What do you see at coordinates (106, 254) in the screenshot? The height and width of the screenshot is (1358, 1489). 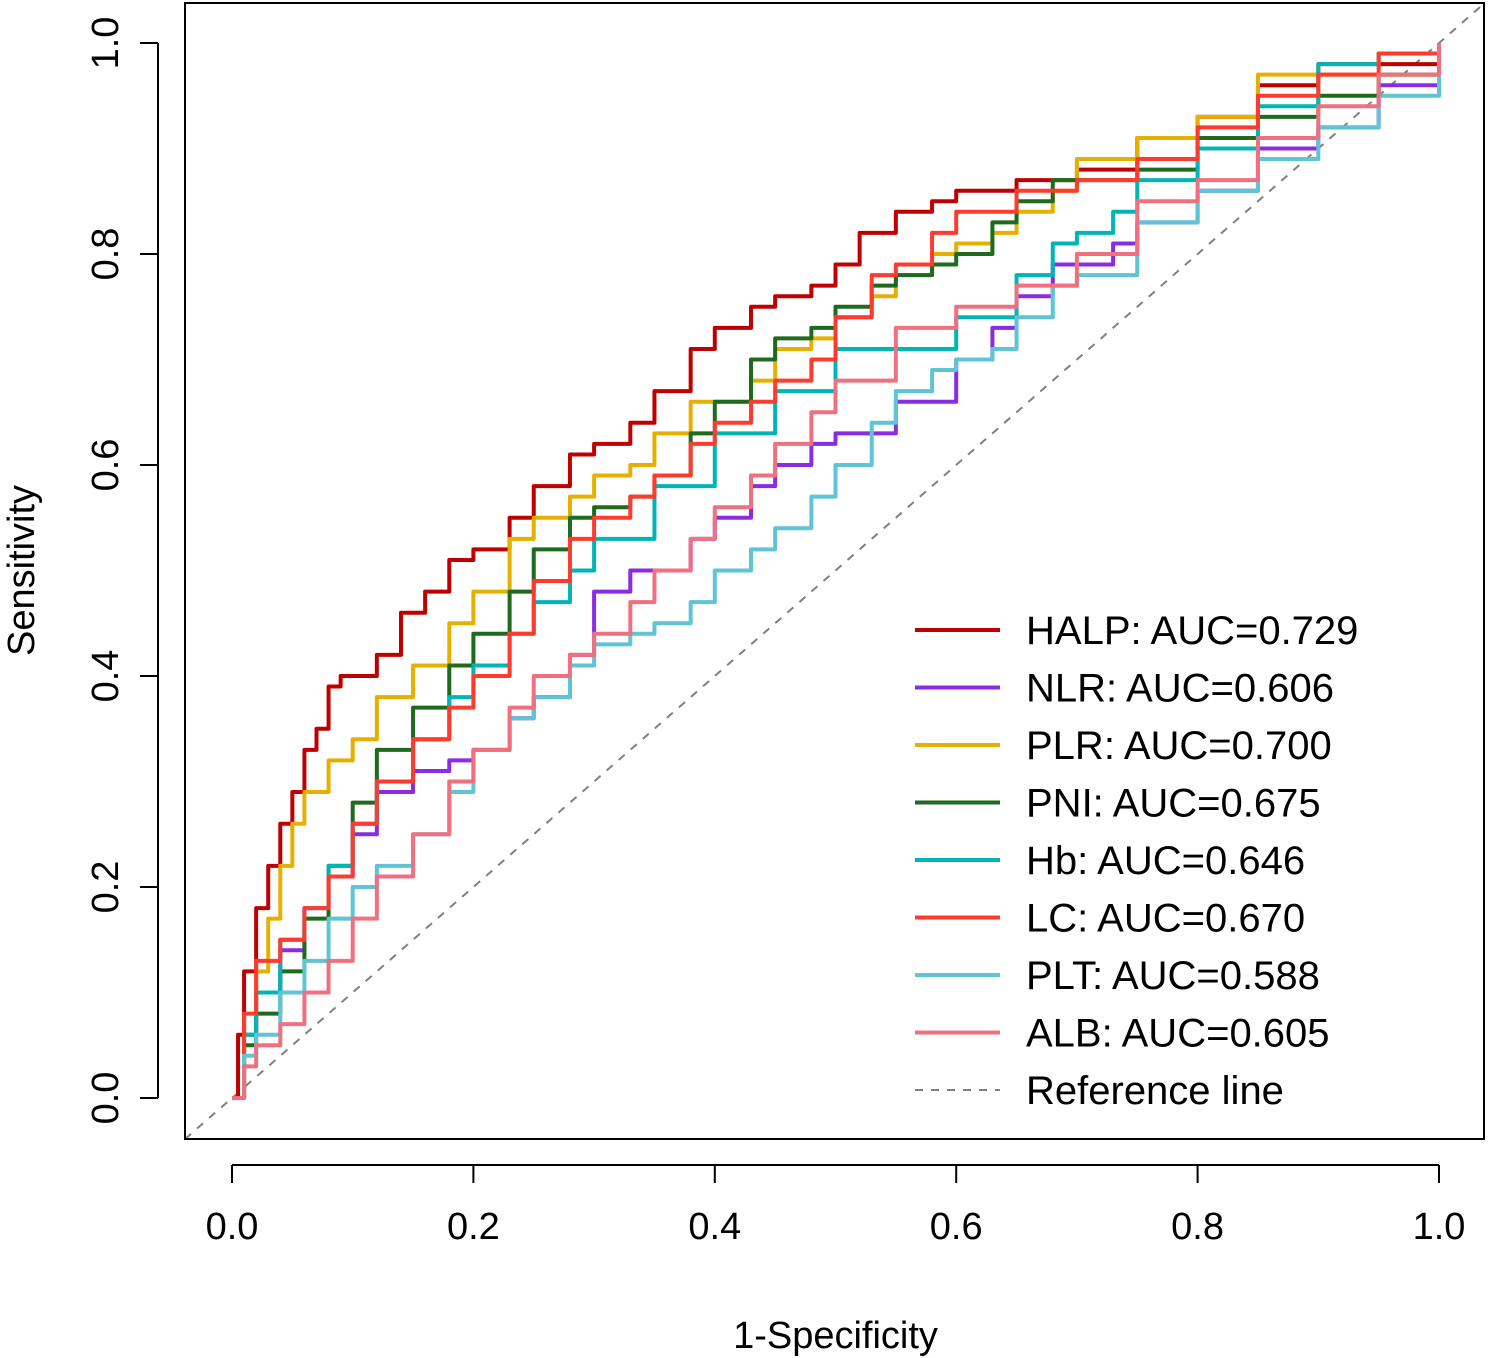 I see `y-tick-label: 0.8` at bounding box center [106, 254].